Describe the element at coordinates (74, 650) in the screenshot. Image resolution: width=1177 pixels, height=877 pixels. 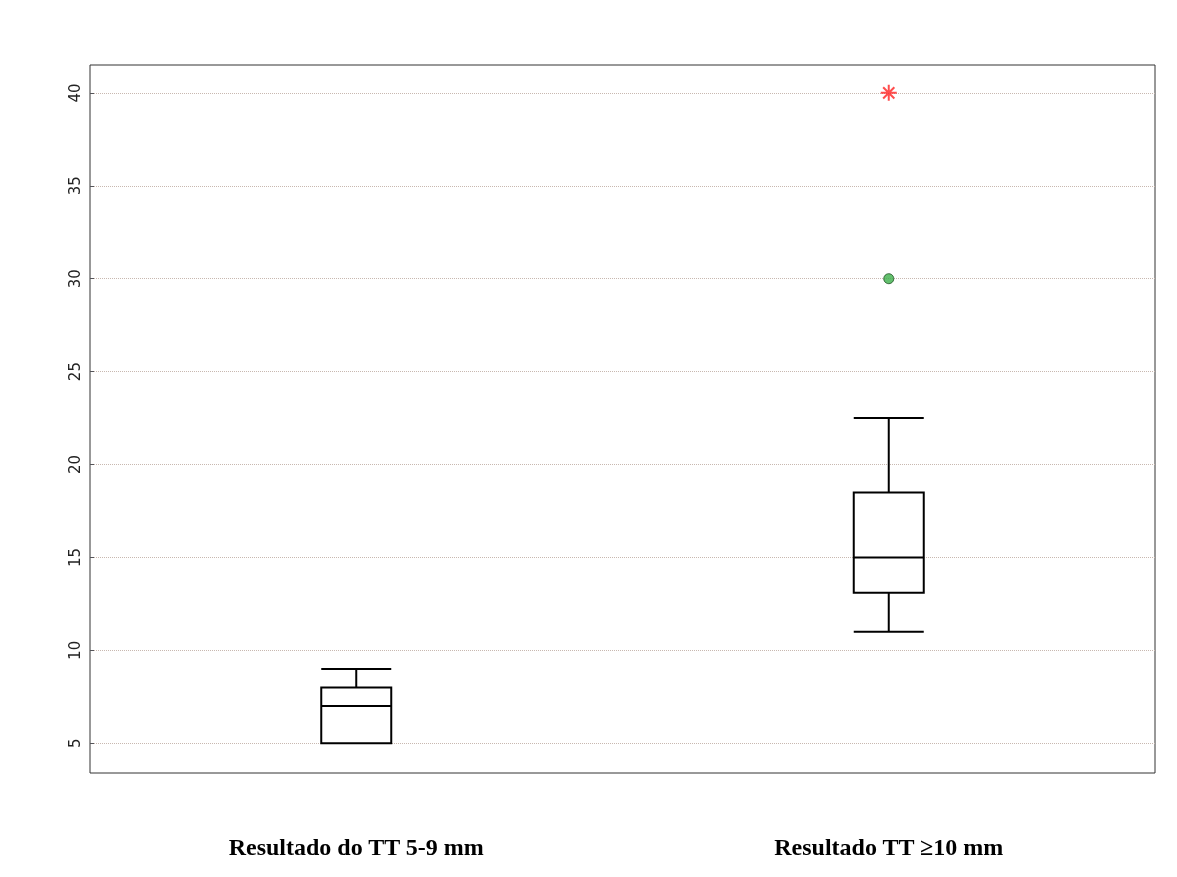
I see `y-tick-label: 10` at that location.